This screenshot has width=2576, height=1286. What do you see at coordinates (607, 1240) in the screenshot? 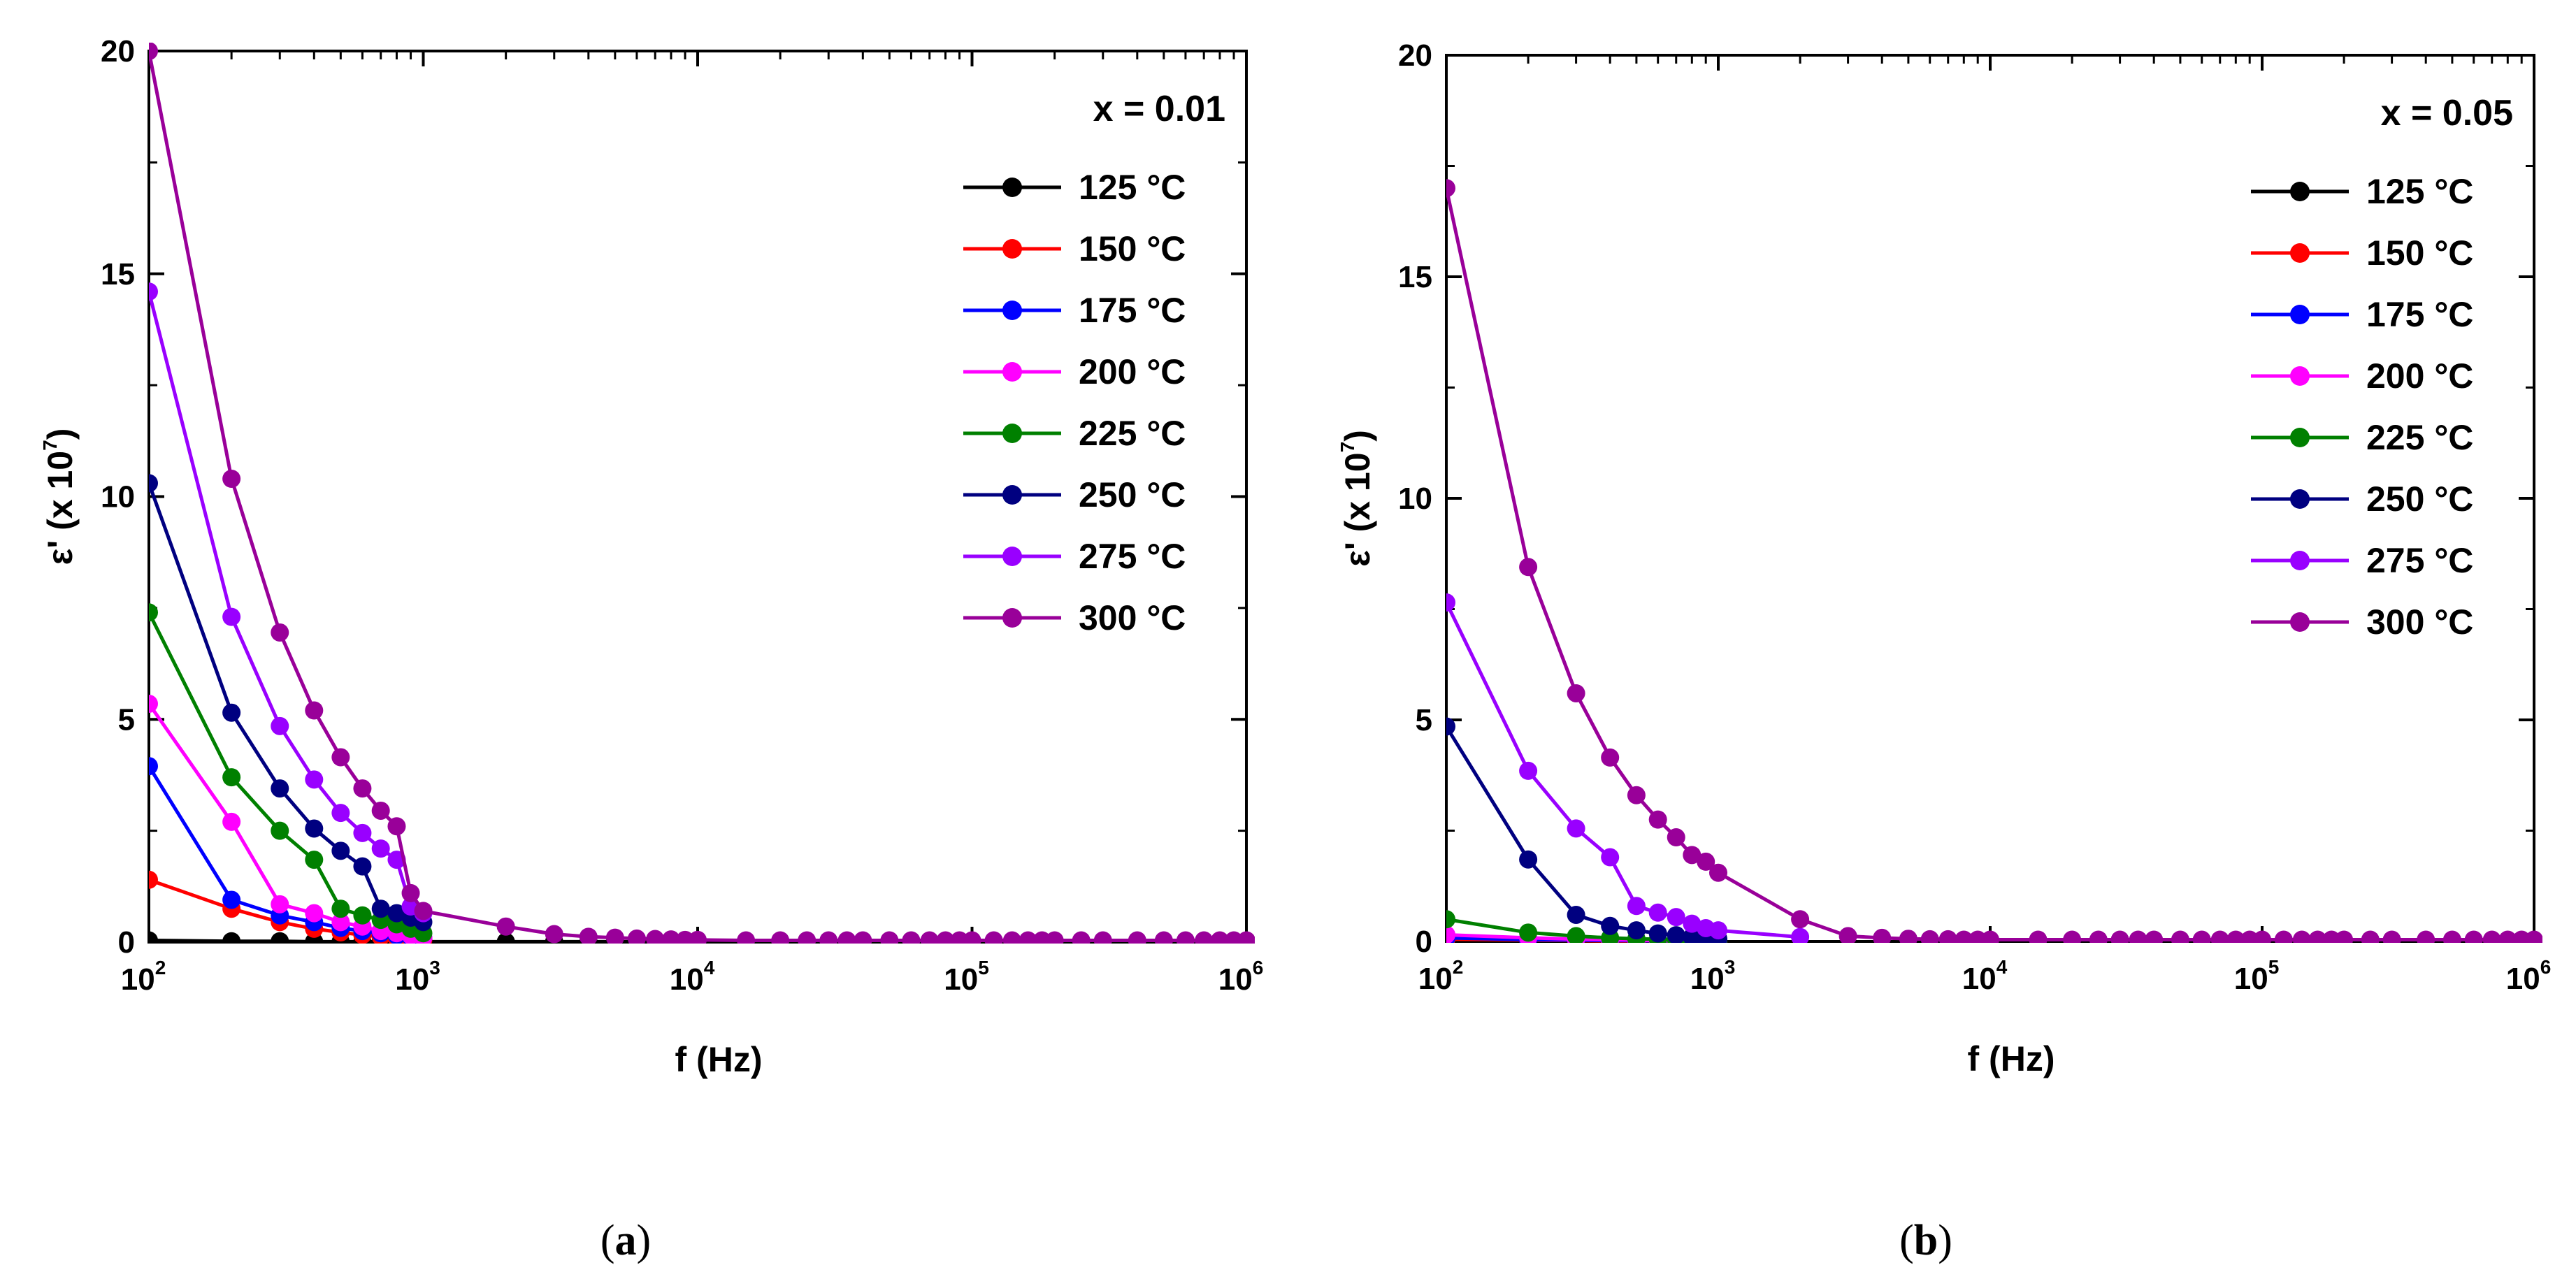
I see `caption-open: (` at bounding box center [607, 1240].